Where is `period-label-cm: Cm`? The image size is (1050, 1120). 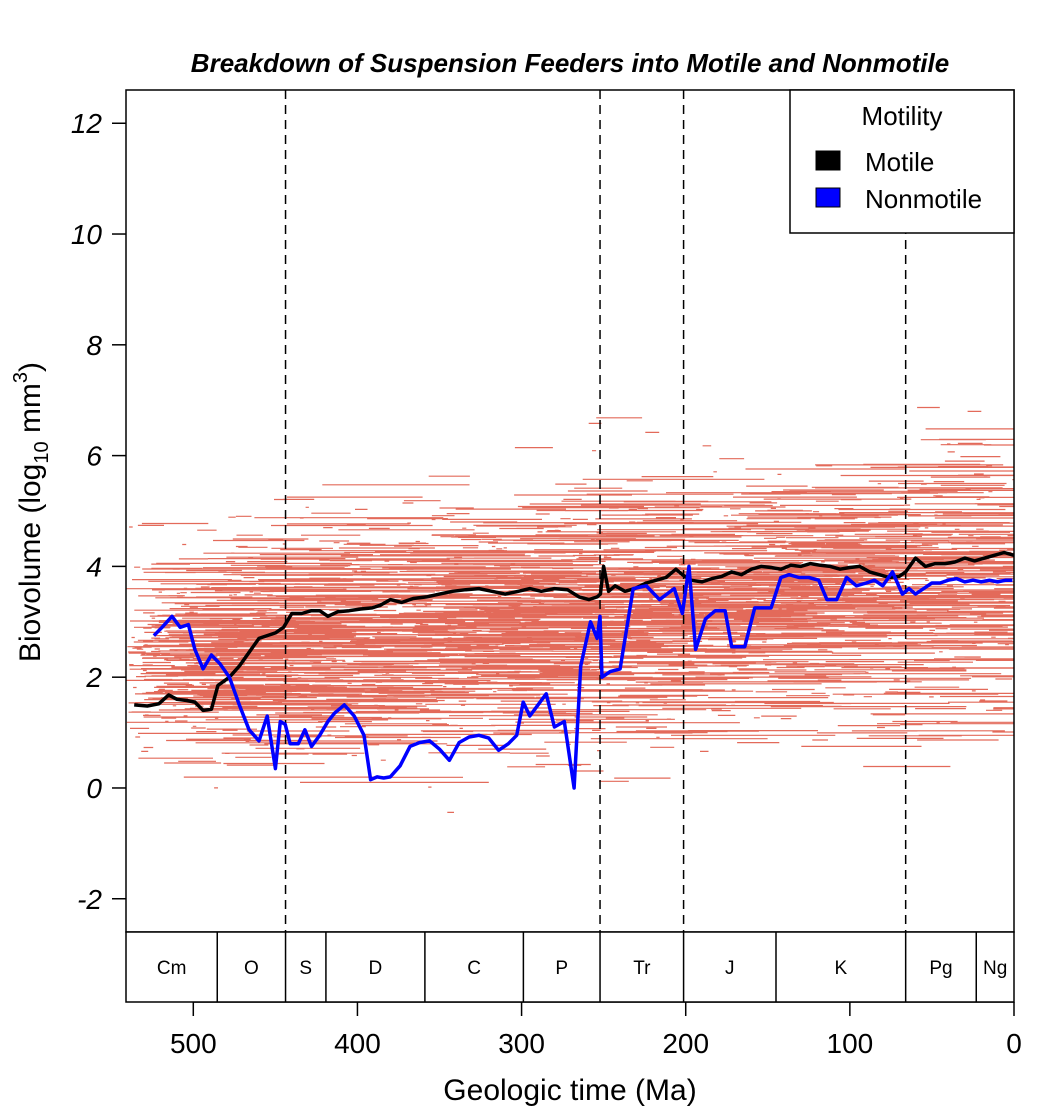 period-label-cm: Cm is located at coordinates (172, 968).